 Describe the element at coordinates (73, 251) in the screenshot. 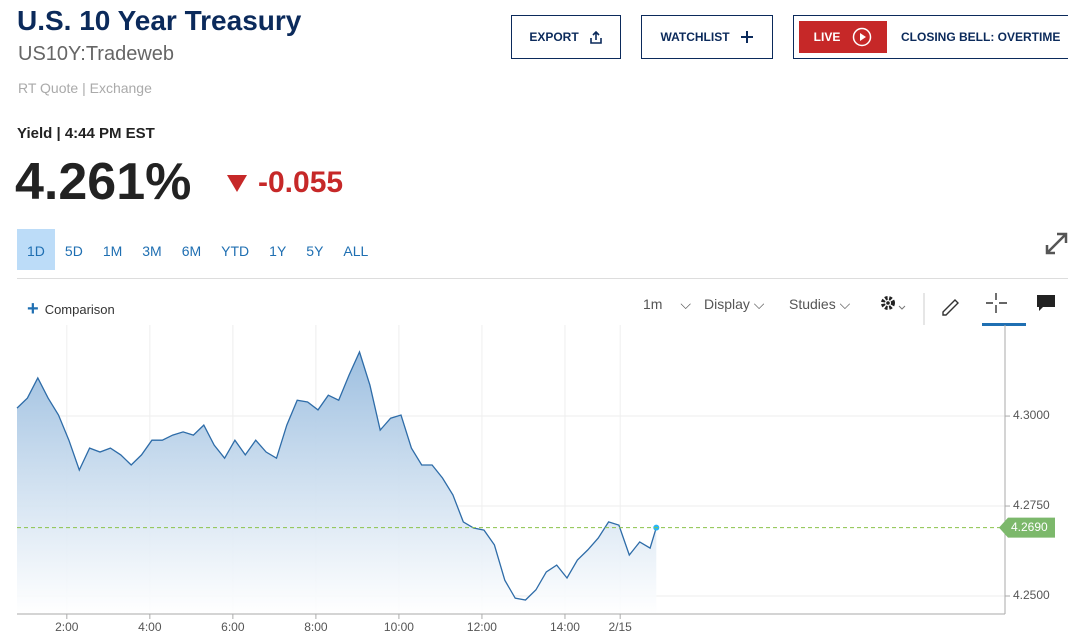

I see `range-tab: 5D` at that location.